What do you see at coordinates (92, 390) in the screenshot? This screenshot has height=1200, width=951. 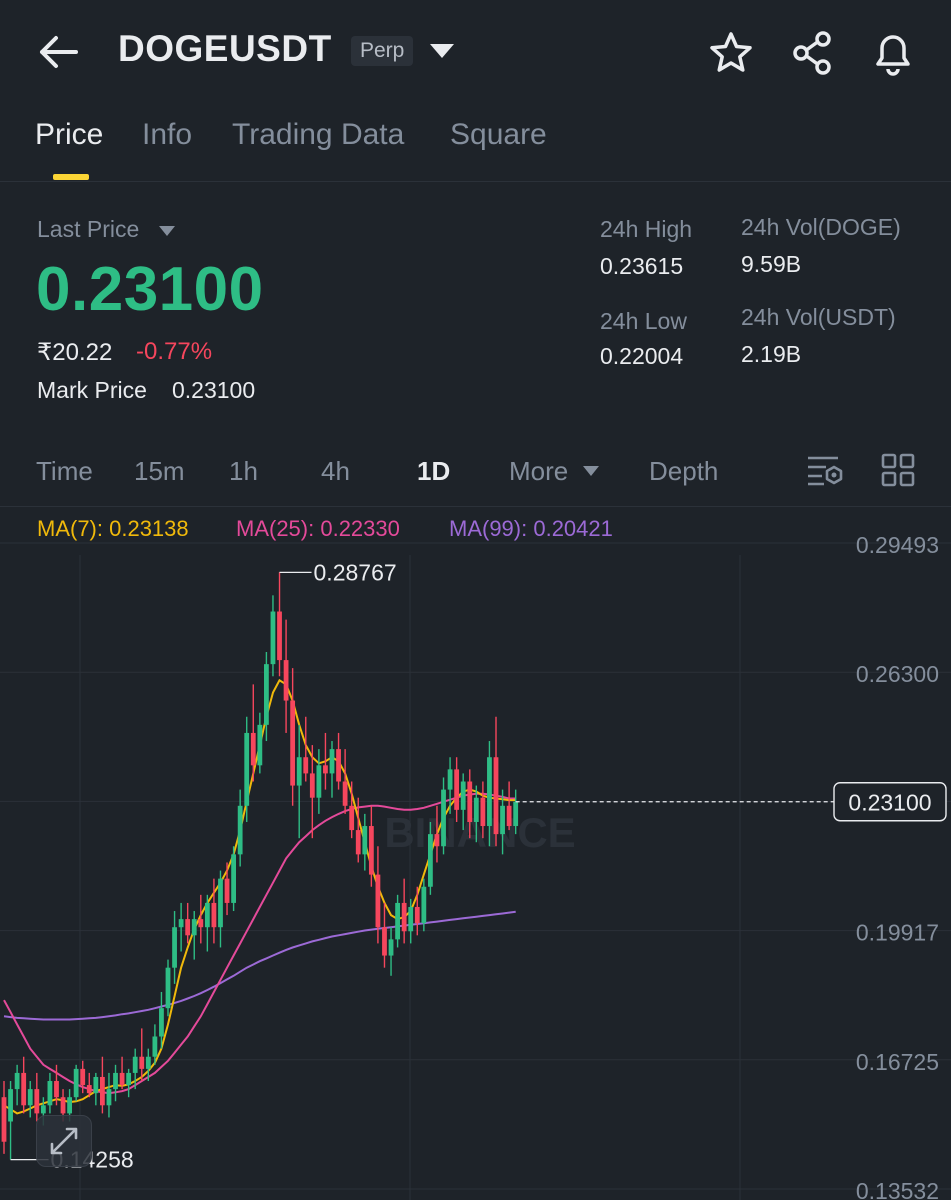 I see `mark-price-label: Mark Price` at bounding box center [92, 390].